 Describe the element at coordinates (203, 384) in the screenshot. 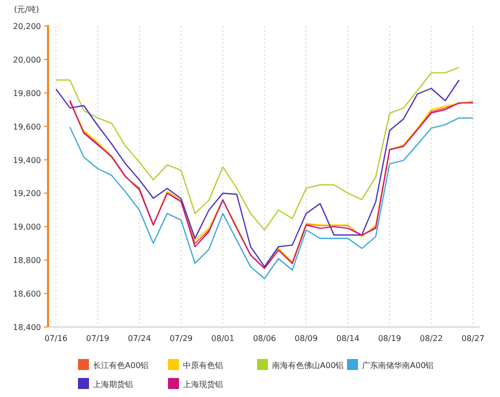

I see `legend-label: 上海现货铝` at that location.